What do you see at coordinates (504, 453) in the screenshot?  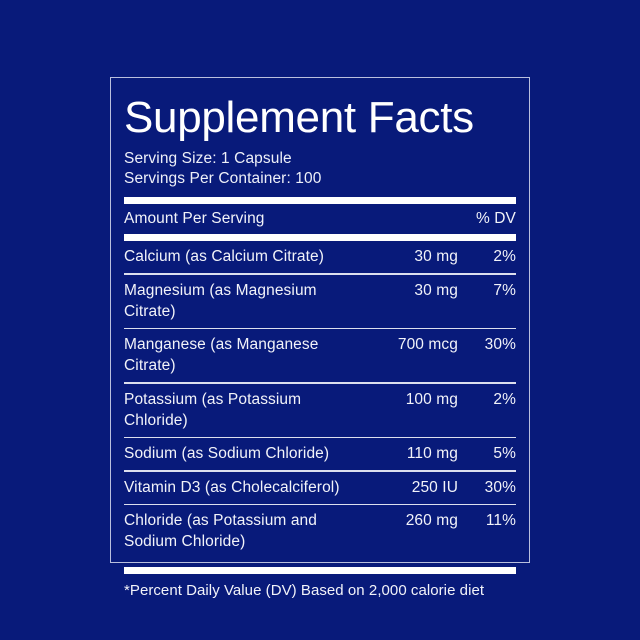 I see `nutrient-dv: 5%` at bounding box center [504, 453].